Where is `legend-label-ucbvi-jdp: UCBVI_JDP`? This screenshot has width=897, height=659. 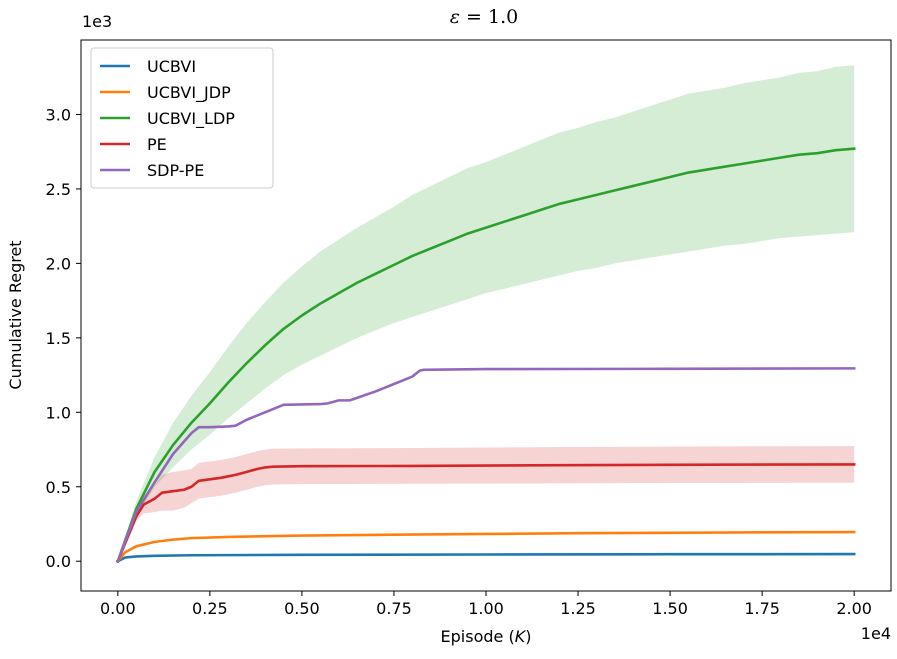 legend-label-ucbvi-jdp: UCBVI_JDP is located at coordinates (189, 93).